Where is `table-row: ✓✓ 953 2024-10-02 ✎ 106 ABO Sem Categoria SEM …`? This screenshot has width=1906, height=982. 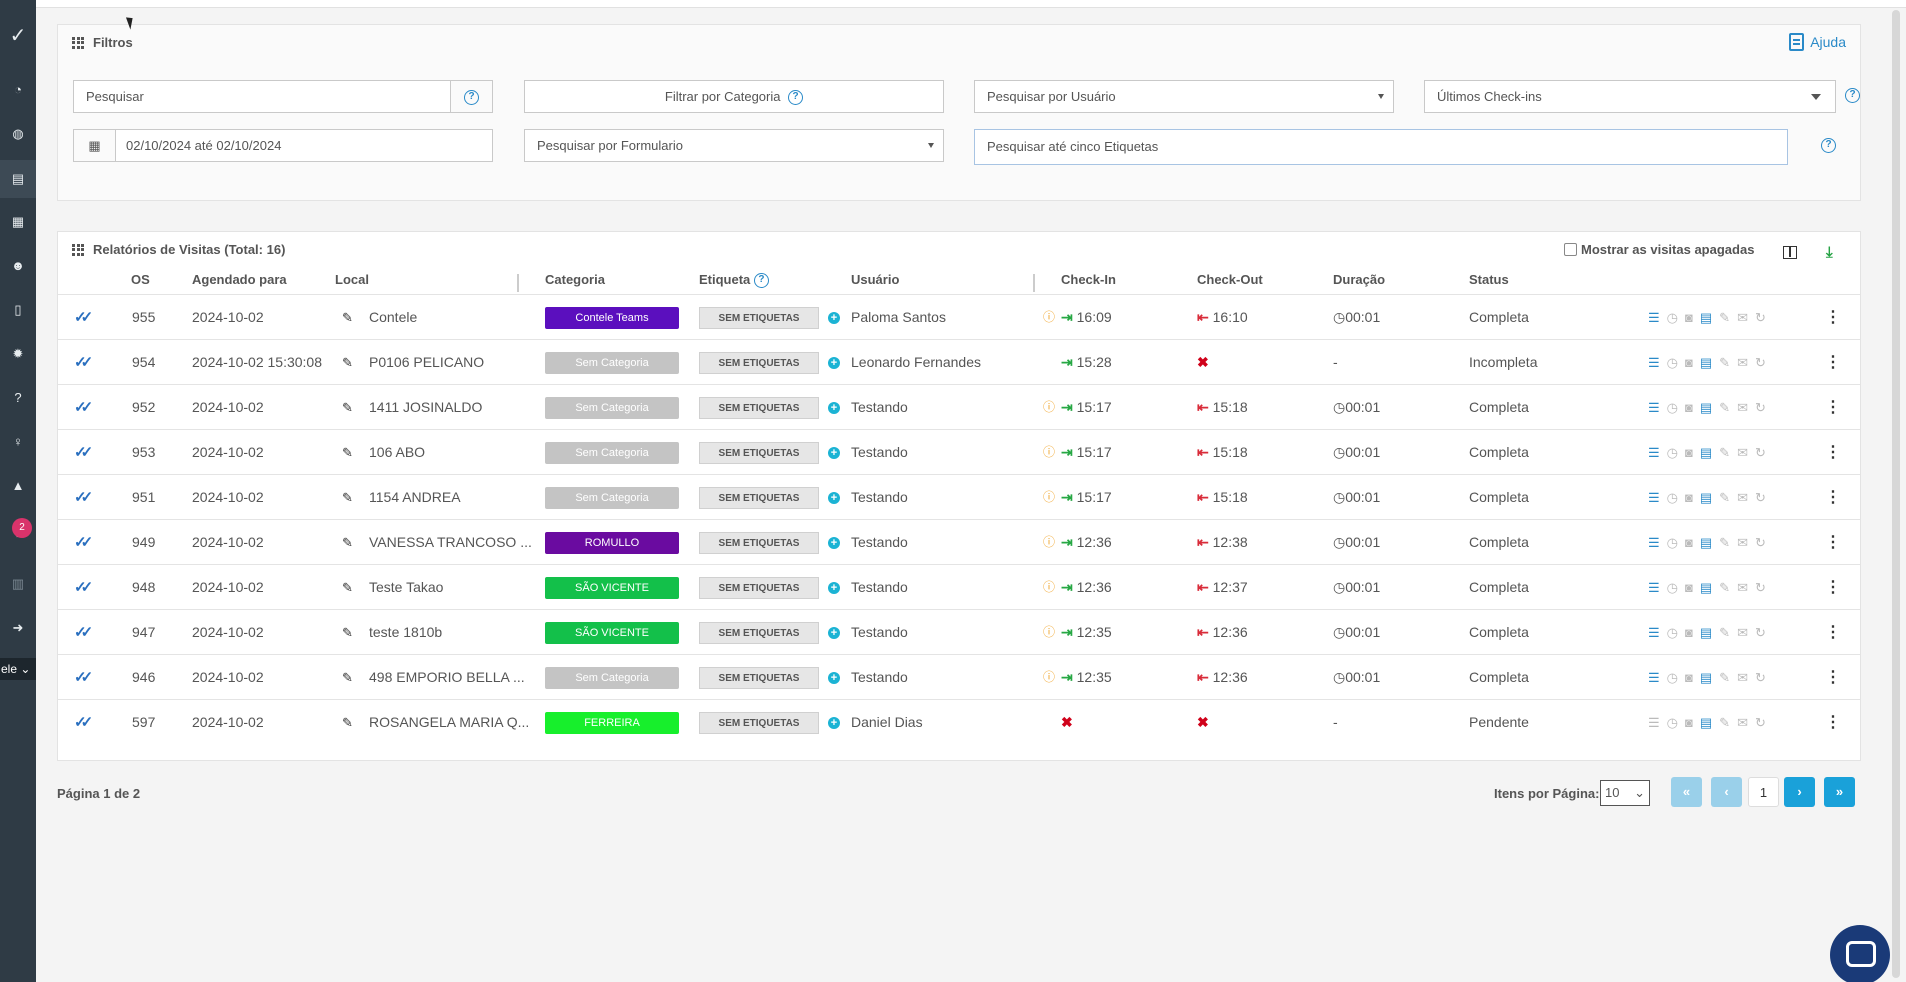
table-row: ✓✓ 953 2024-10-02 ✎ 106 ABO Sem Categoria SEM … is located at coordinates (959, 451).